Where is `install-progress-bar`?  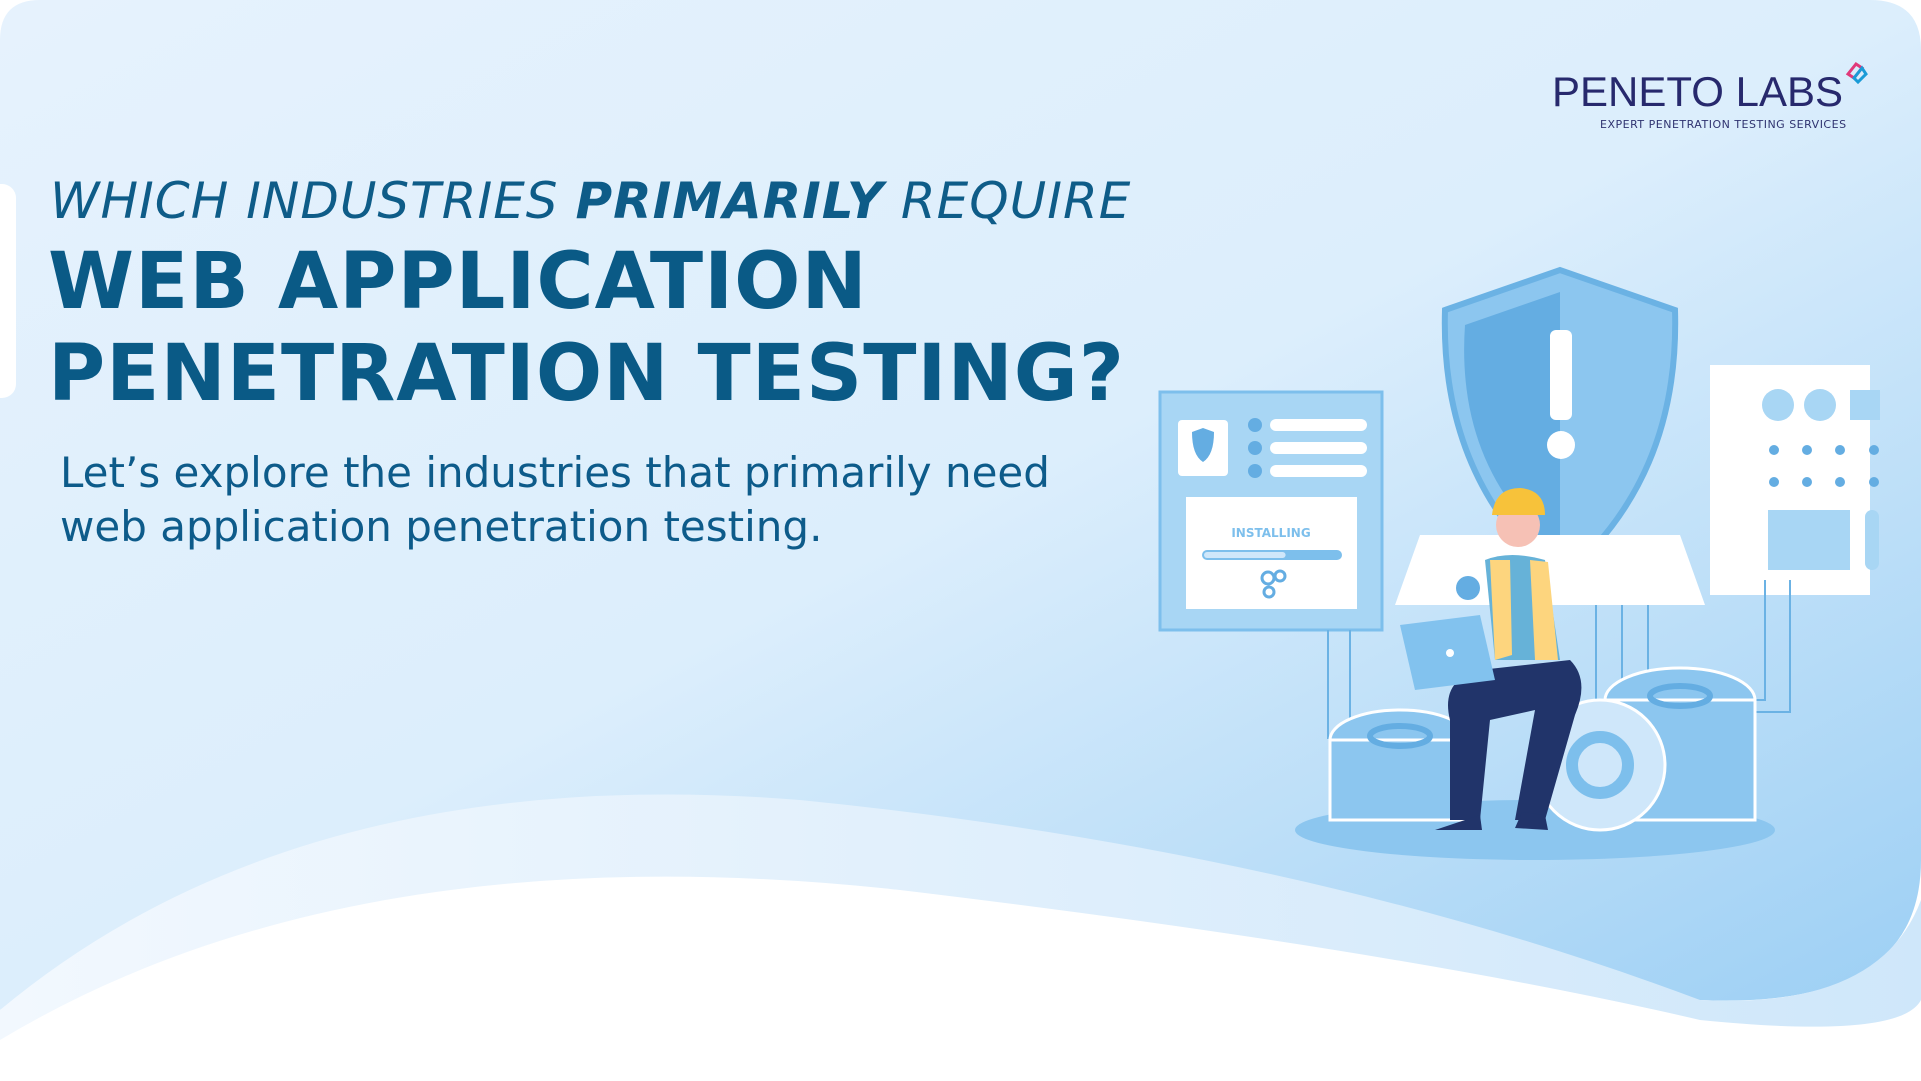
install-progress-bar is located at coordinates (1245, 555).